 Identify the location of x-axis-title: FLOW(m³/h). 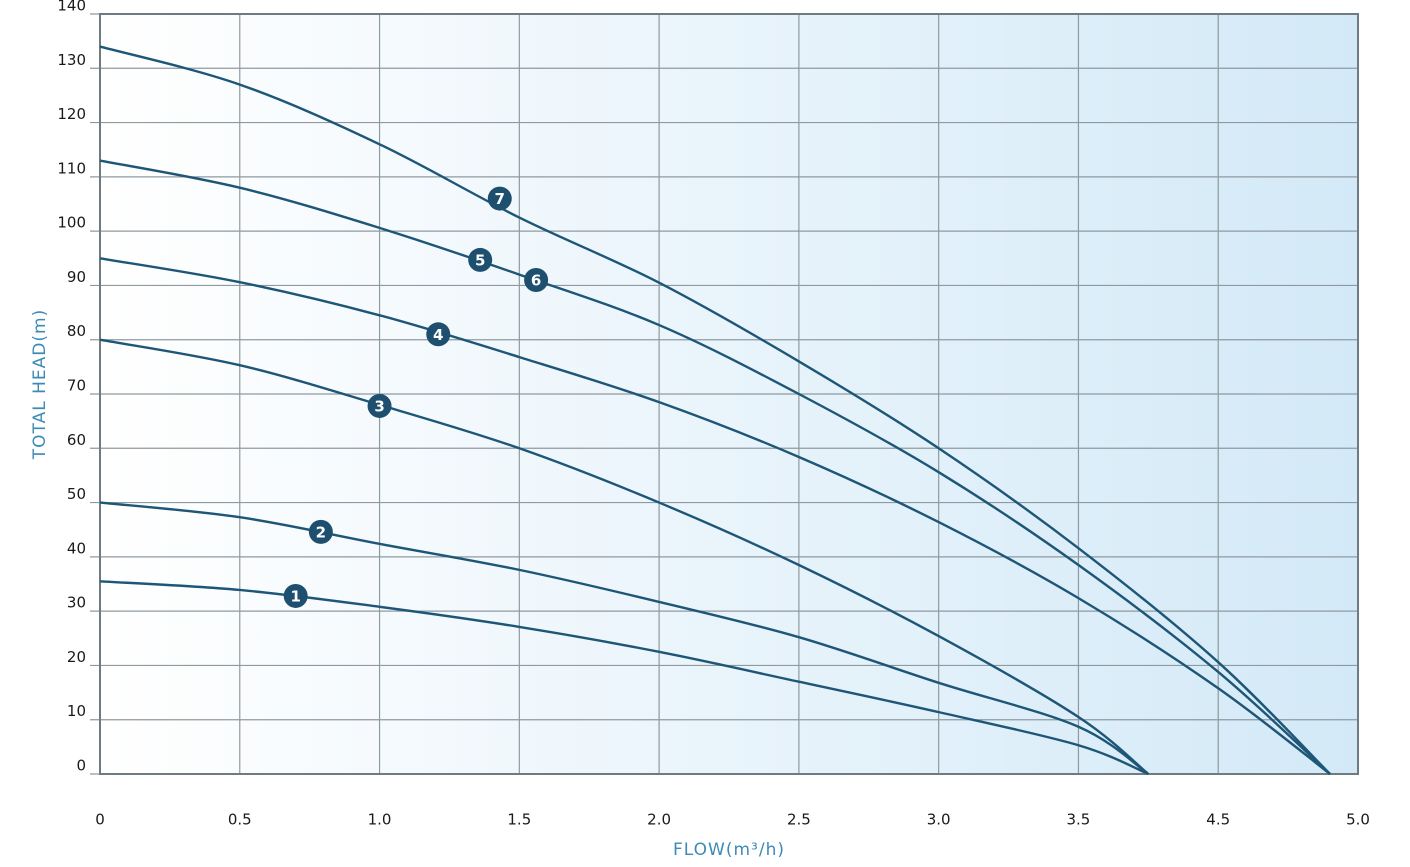
(729, 850).